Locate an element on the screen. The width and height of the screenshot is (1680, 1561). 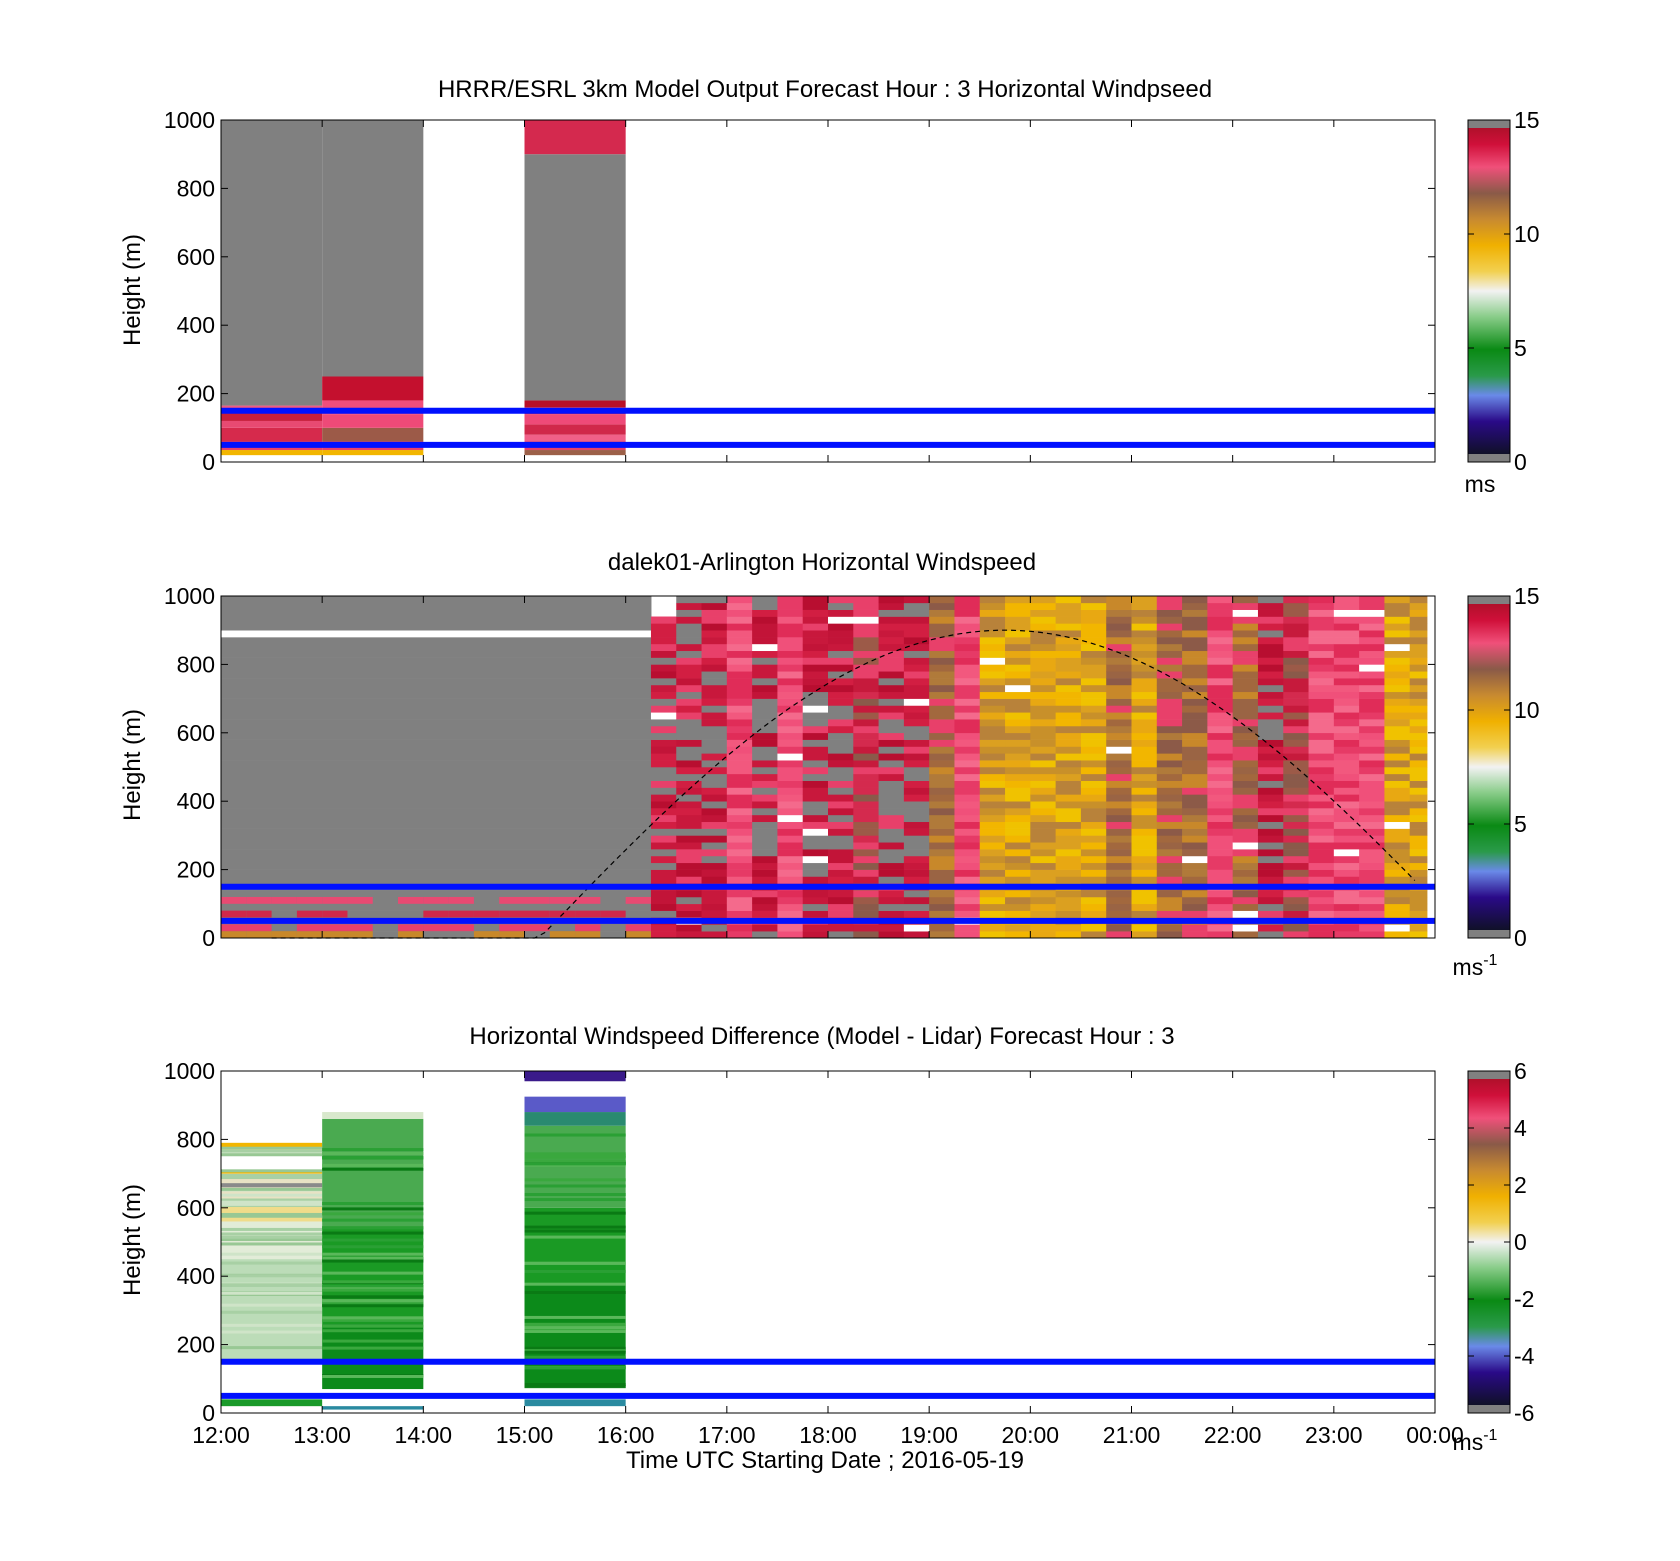
colorbar-tick-label: 6 is located at coordinates (1520, 1071).